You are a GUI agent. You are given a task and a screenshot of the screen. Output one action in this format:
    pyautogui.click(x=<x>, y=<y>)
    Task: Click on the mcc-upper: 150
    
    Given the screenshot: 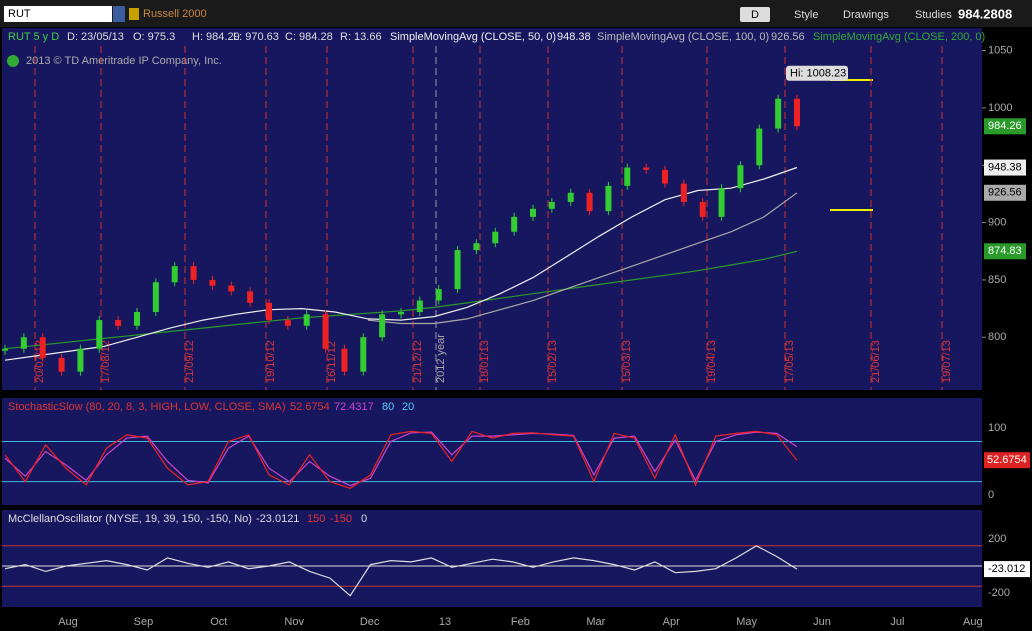 What is the action you would take?
    pyautogui.click(x=316, y=519)
    